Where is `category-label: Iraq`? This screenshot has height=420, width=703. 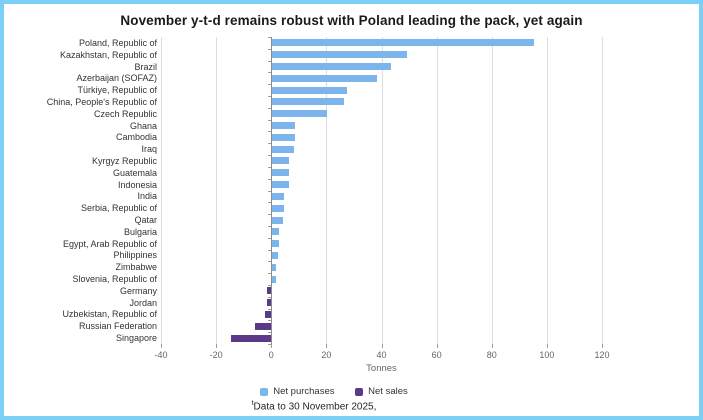
category-label: Iraq is located at coordinates (149, 149).